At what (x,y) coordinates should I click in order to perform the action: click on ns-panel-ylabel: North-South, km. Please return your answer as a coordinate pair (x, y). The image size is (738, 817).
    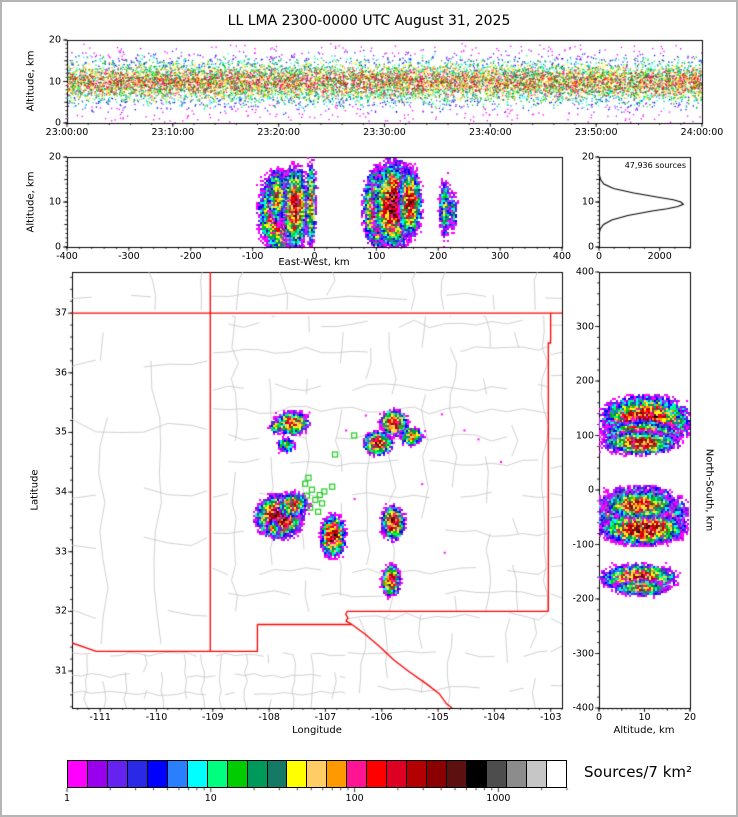
    Looking at the image, I should click on (709, 490).